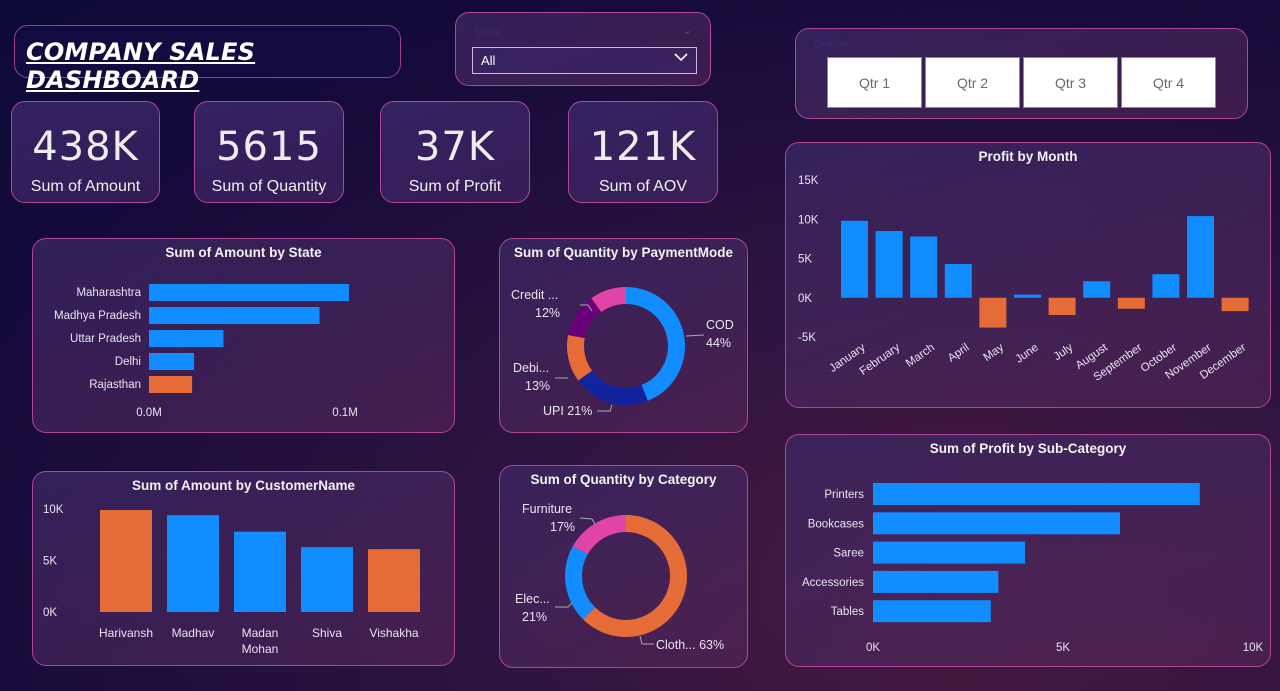 This screenshot has height=691, width=1280. I want to click on chart-title: Sum of Quantity by PaymentMode, so click(623, 252).